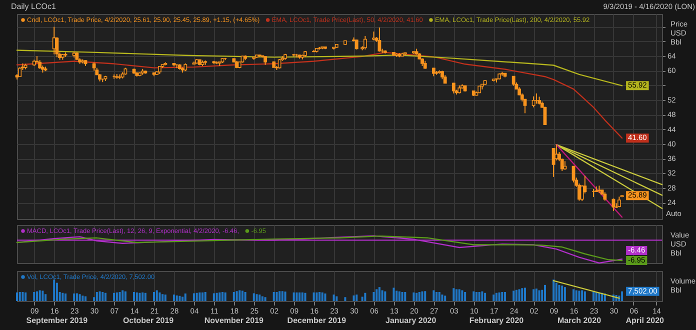 This screenshot has width=696, height=330. What do you see at coordinates (57, 320) in the screenshot?
I see `x2-tick-label: September 2019` at bounding box center [57, 320].